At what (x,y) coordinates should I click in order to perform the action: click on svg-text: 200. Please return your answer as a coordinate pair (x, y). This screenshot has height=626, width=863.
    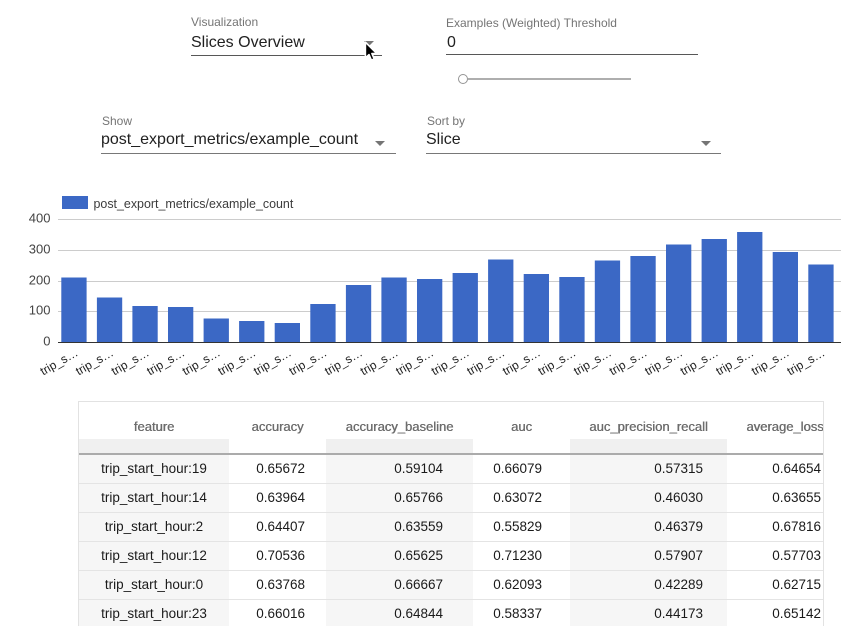
    Looking at the image, I should click on (40, 279).